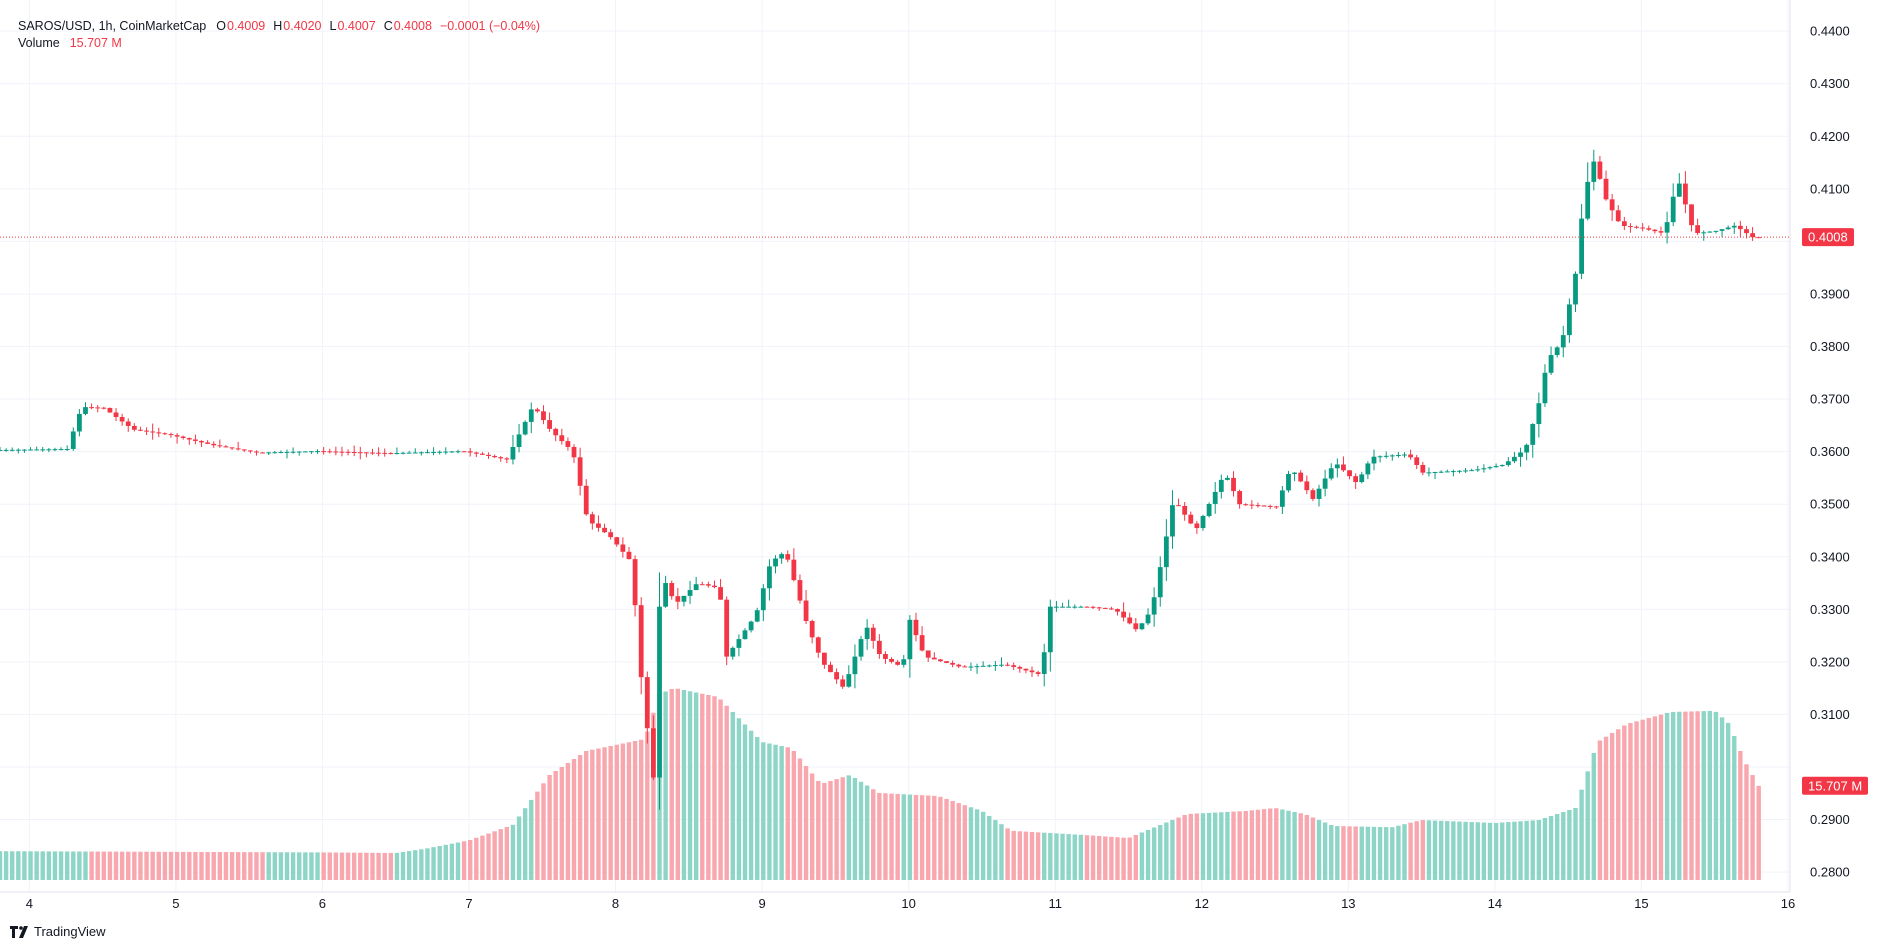  What do you see at coordinates (1828, 237) in the screenshot?
I see `last-price-tag-text: 0.4008` at bounding box center [1828, 237].